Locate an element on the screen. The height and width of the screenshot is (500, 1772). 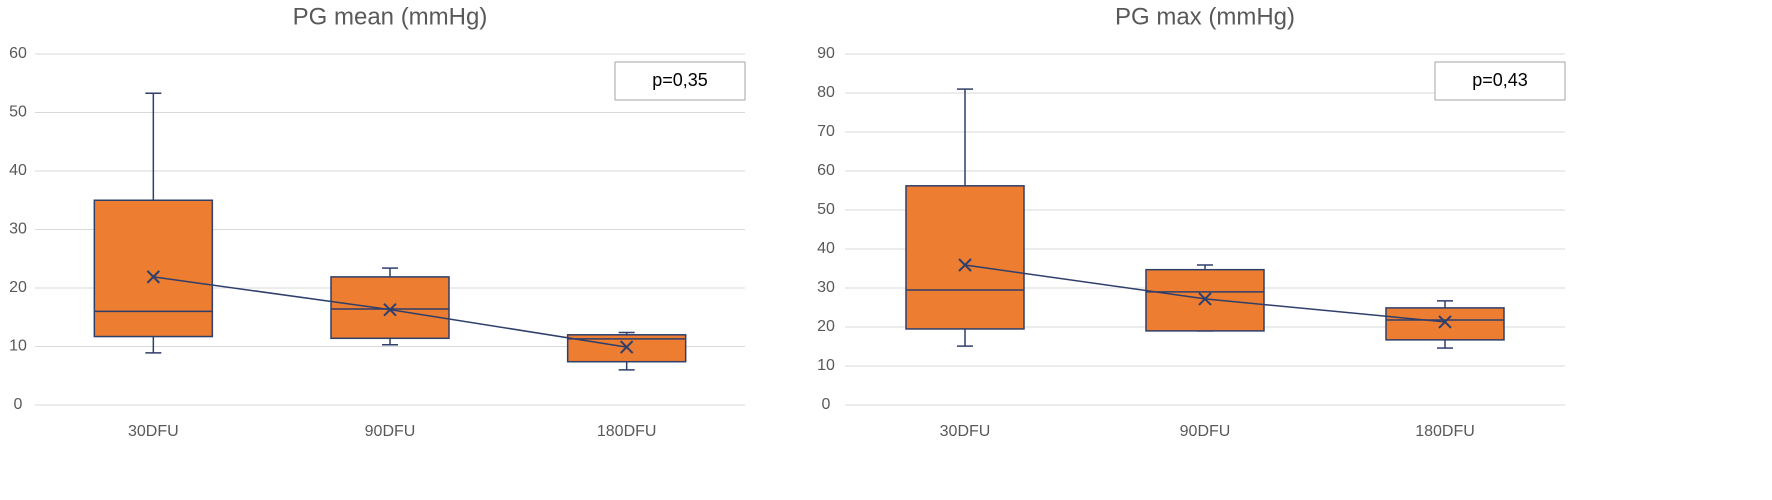
chart-title: PG max (mmHg) is located at coordinates (1205, 16).